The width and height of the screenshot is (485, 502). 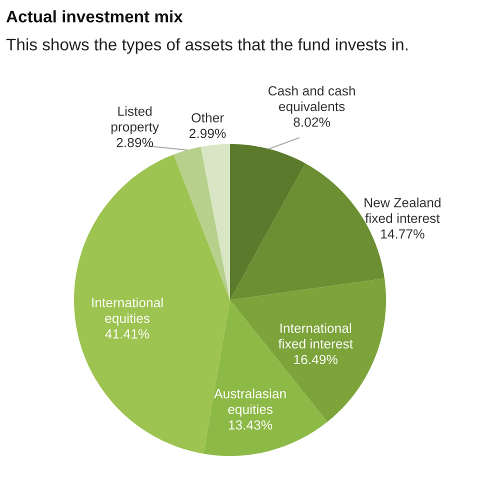 I want to click on slice-label: Listed property, so click(x=135, y=120).